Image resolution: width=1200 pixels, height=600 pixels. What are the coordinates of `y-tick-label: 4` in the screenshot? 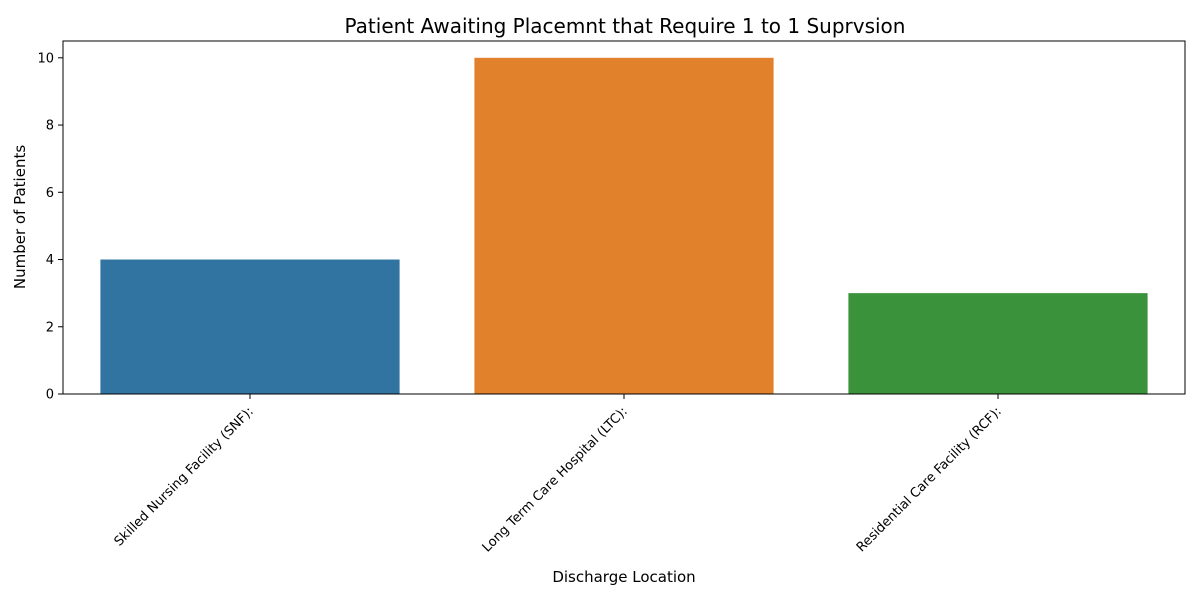 It's located at (50, 260).